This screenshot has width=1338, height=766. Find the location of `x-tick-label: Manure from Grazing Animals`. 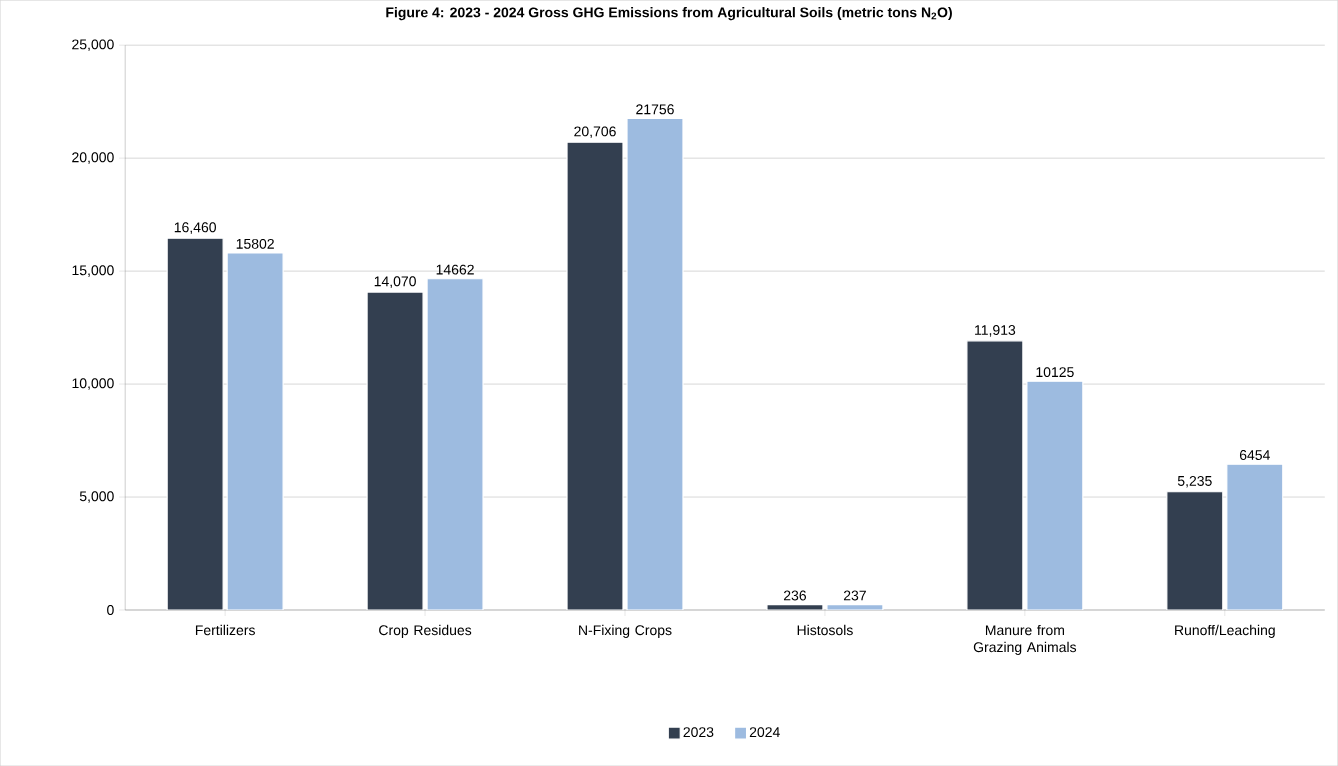

x-tick-label: Manure from Grazing Animals is located at coordinates (1025, 639).